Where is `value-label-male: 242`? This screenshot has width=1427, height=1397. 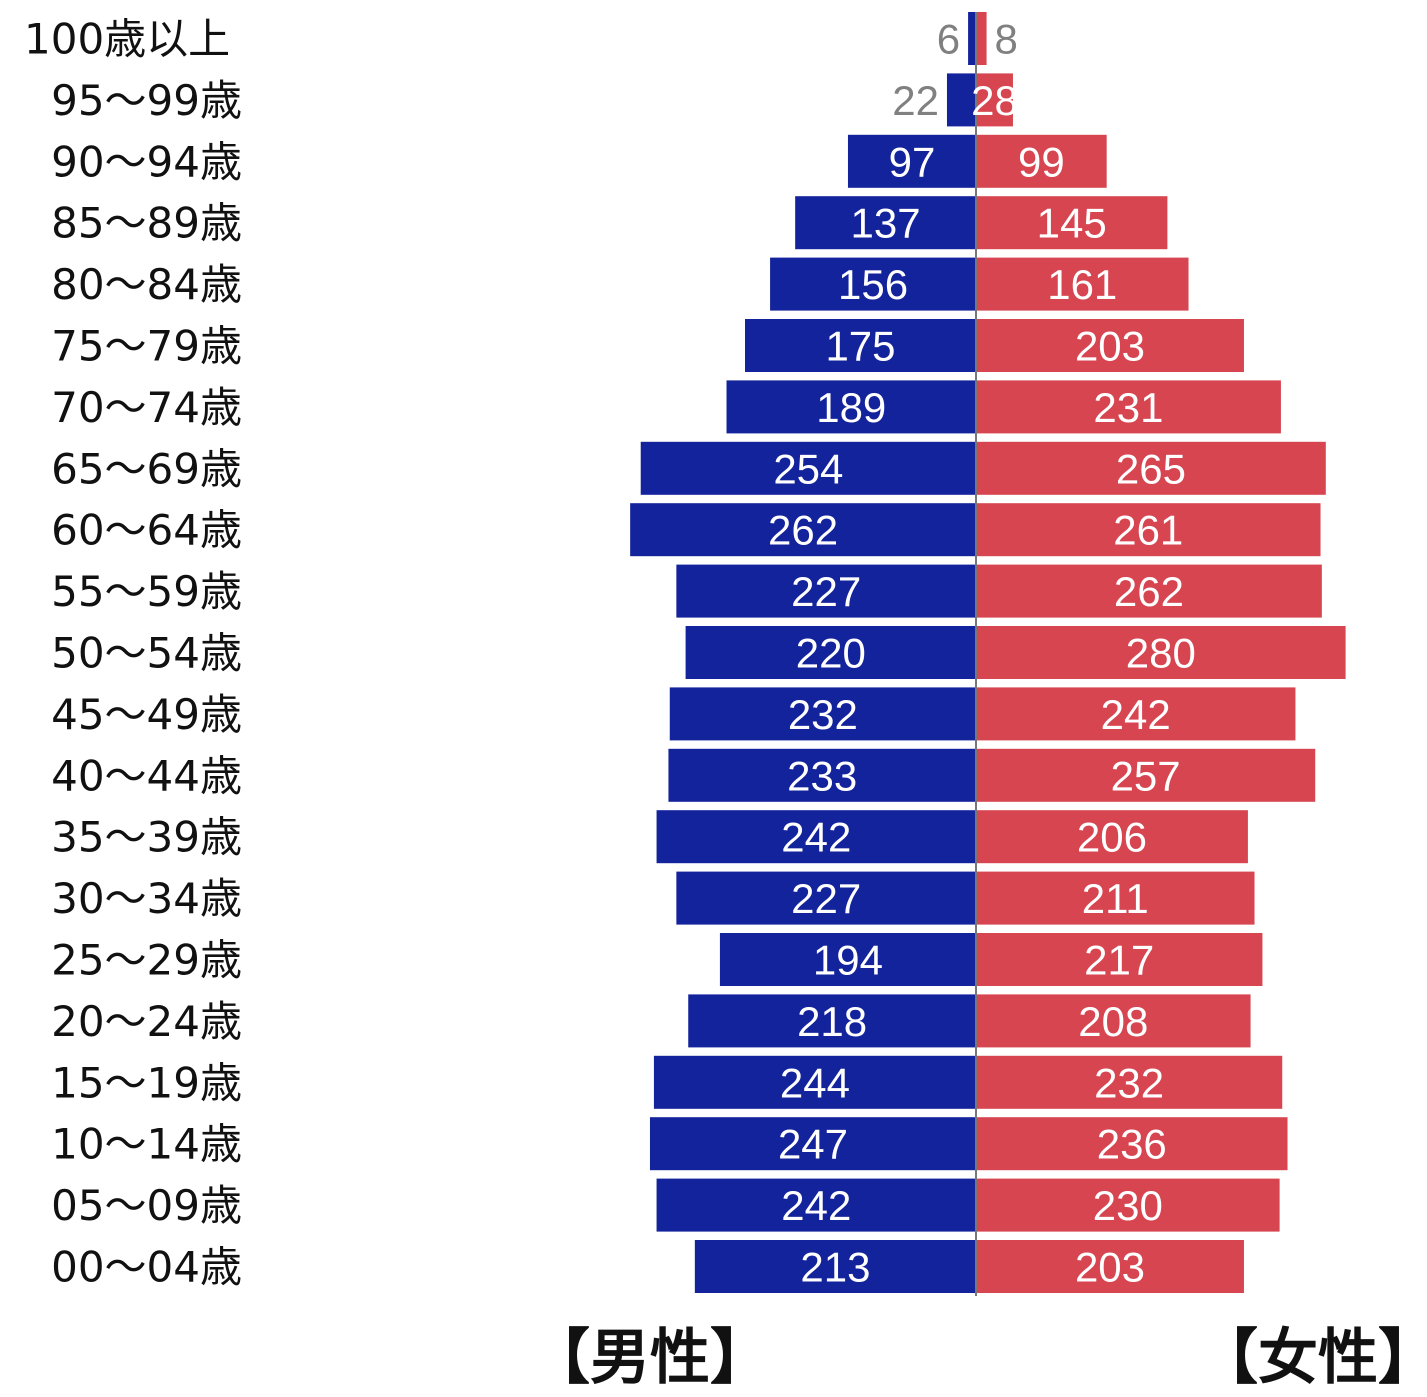
value-label-male: 242 is located at coordinates (816, 837).